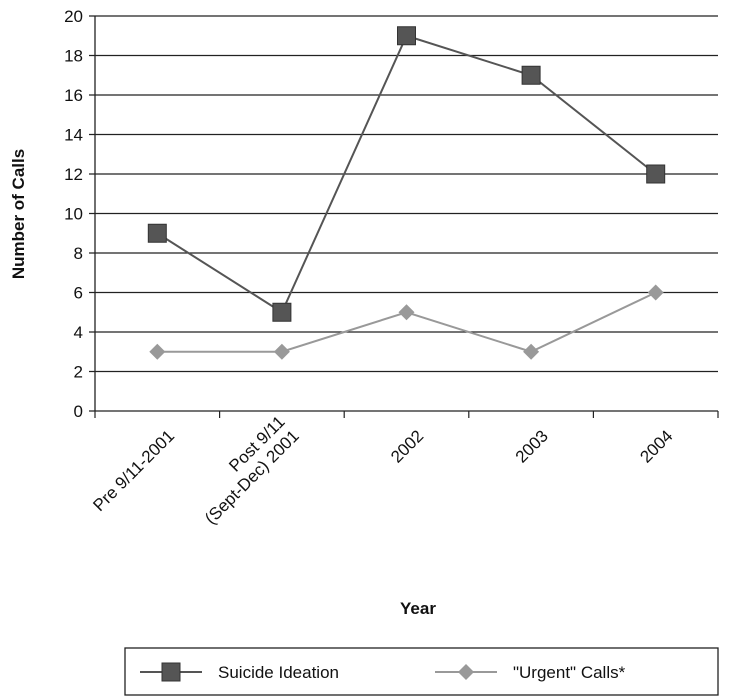 This screenshot has height=698, width=733. I want to click on x-axis-label: Year, so click(418, 608).